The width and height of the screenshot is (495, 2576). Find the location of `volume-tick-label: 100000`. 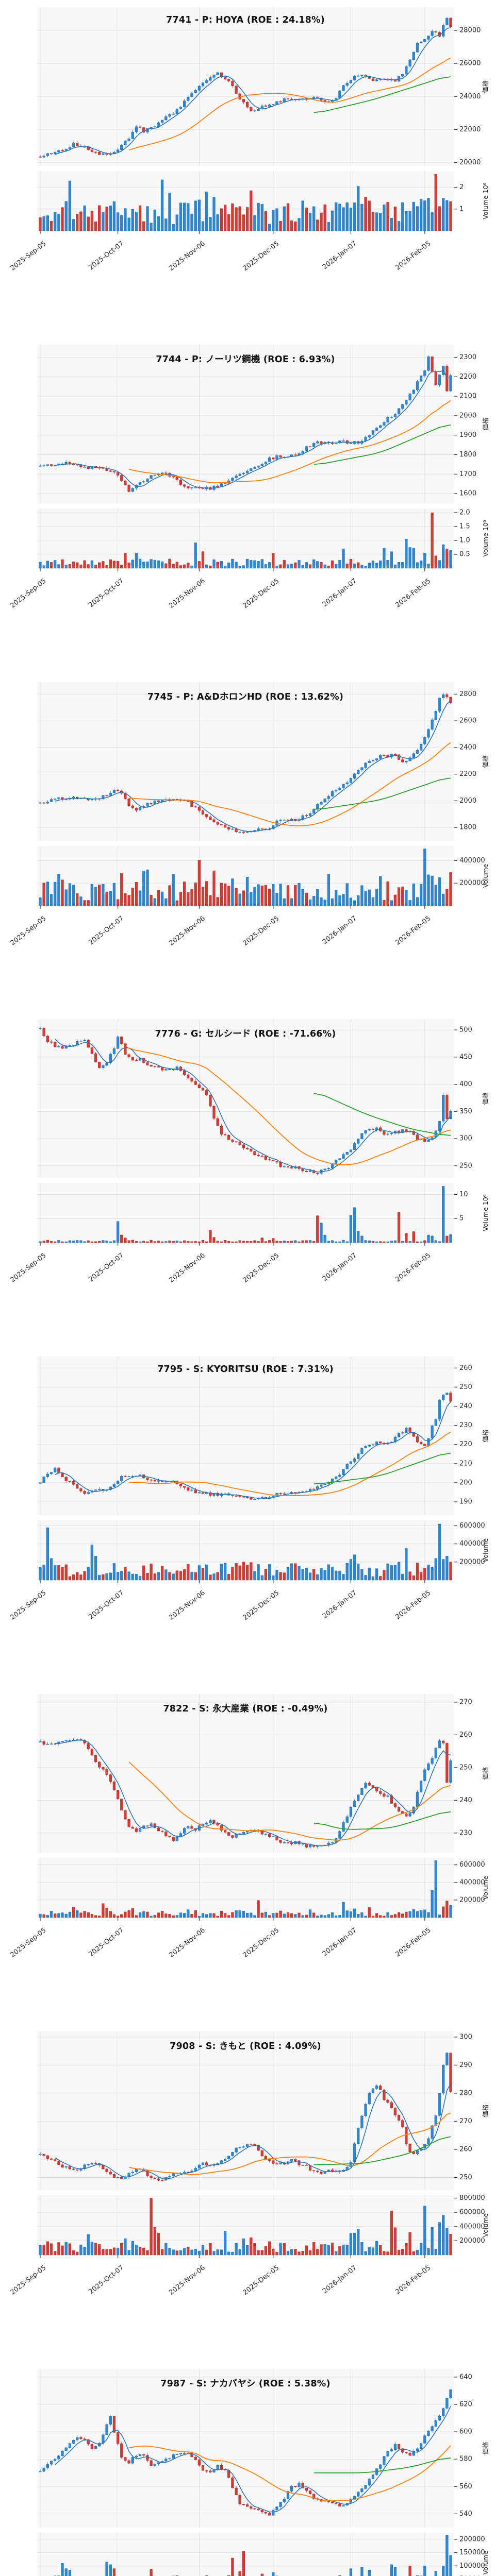

volume-tick-label: 100000 is located at coordinates (472, 2566).